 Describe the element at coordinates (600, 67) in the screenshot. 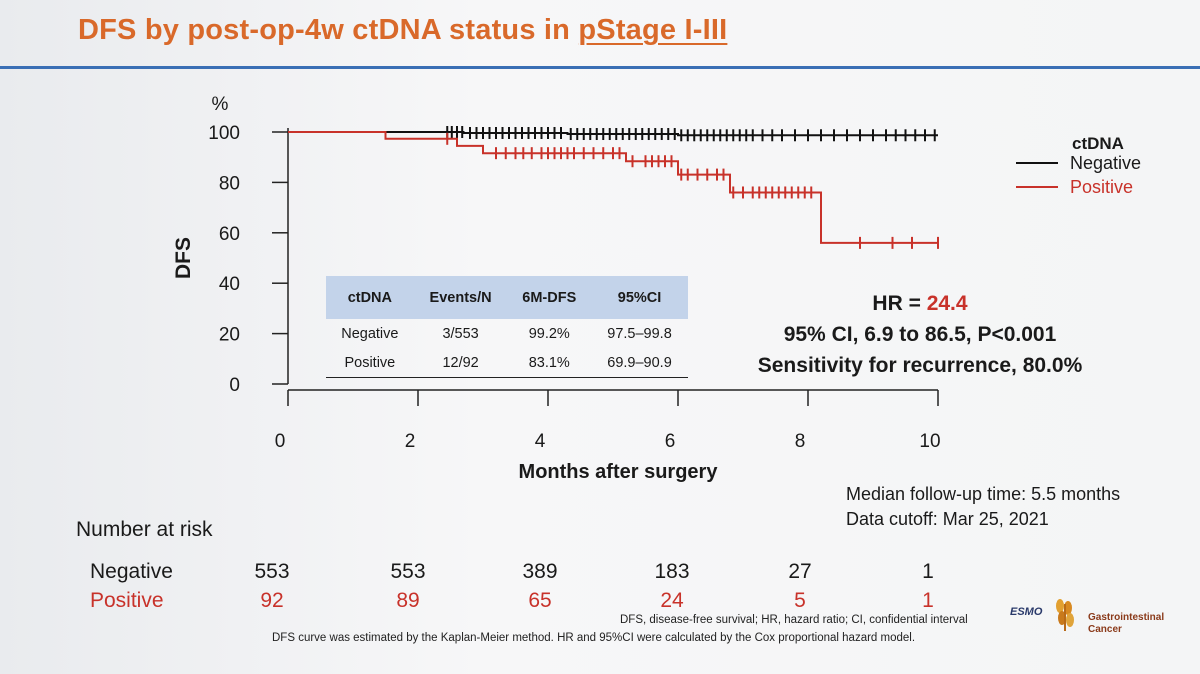

I see `title-divider` at that location.